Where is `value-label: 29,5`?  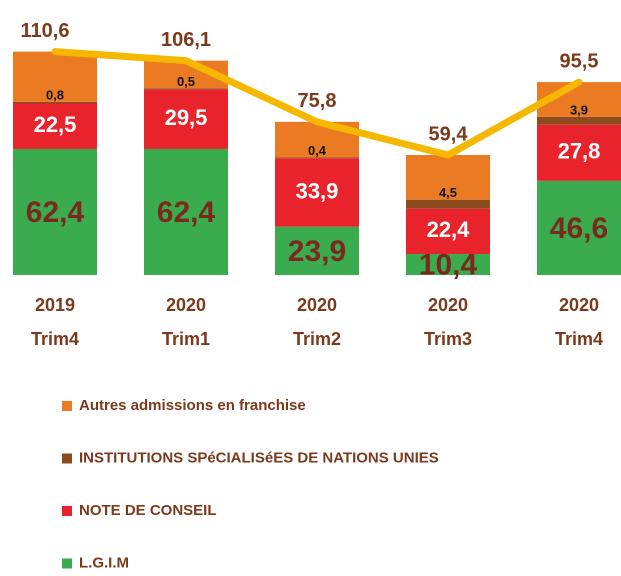
value-label: 29,5 is located at coordinates (186, 117).